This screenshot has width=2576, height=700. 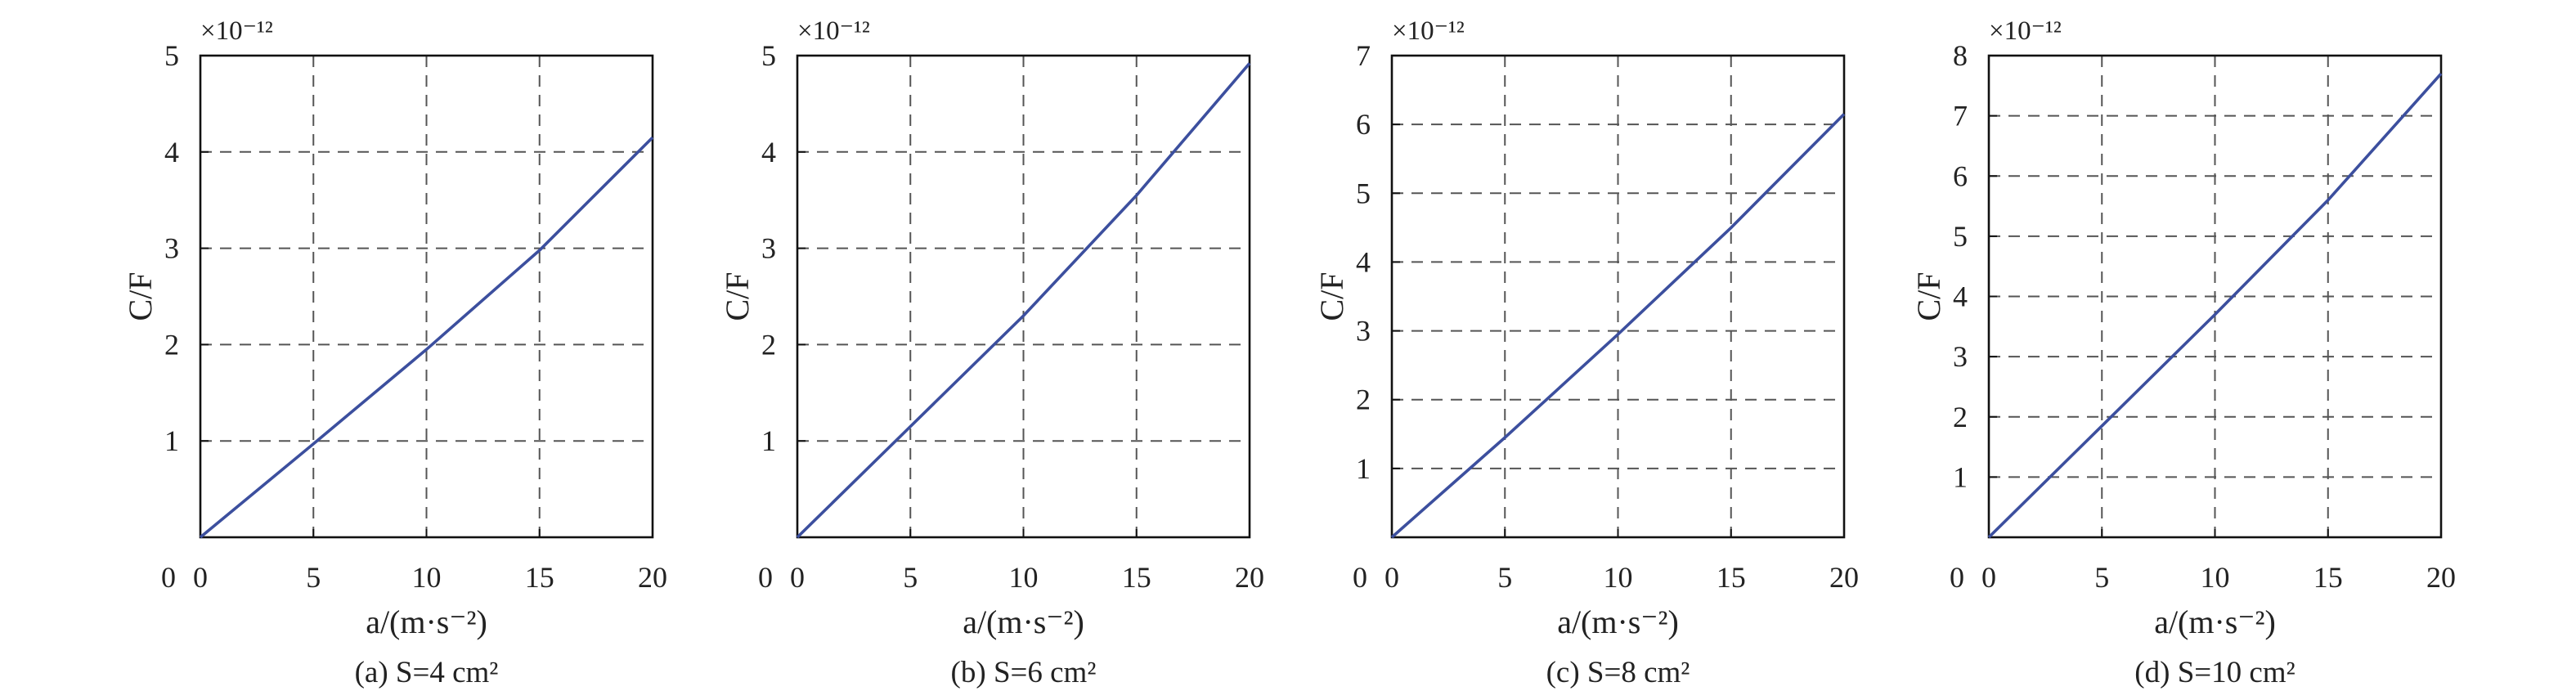 What do you see at coordinates (1024, 673) in the screenshot?
I see `panel-caption: (b) S=6 cm²` at bounding box center [1024, 673].